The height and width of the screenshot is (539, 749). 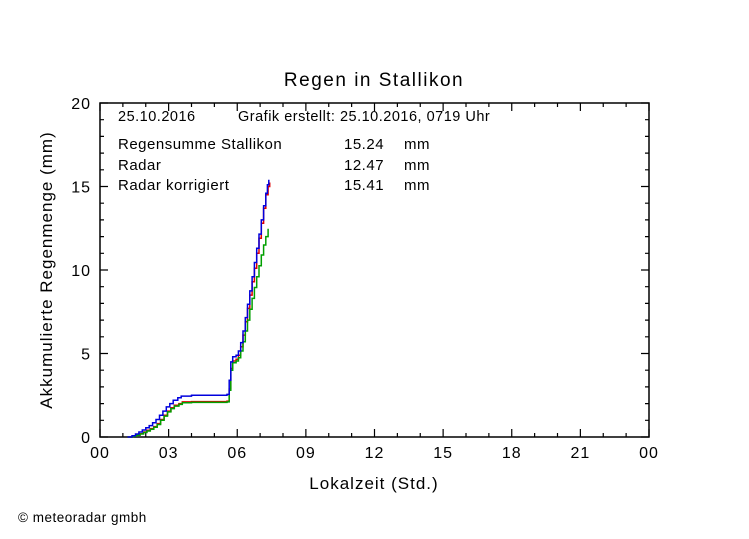 I want to click on x-tick-label: 15, so click(x=443, y=453).